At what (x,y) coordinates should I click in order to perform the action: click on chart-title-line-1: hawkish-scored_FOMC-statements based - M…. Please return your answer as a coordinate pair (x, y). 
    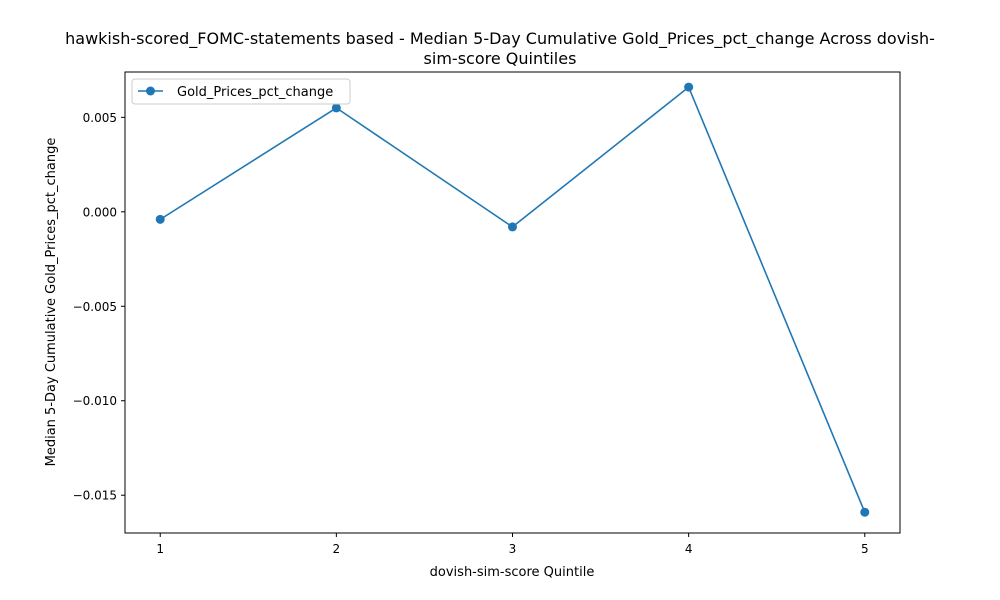
    Looking at the image, I should click on (500, 38).